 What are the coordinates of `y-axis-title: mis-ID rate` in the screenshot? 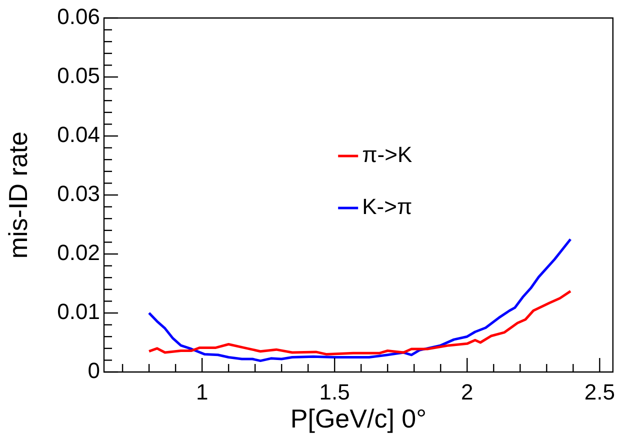 It's located at (17, 195).